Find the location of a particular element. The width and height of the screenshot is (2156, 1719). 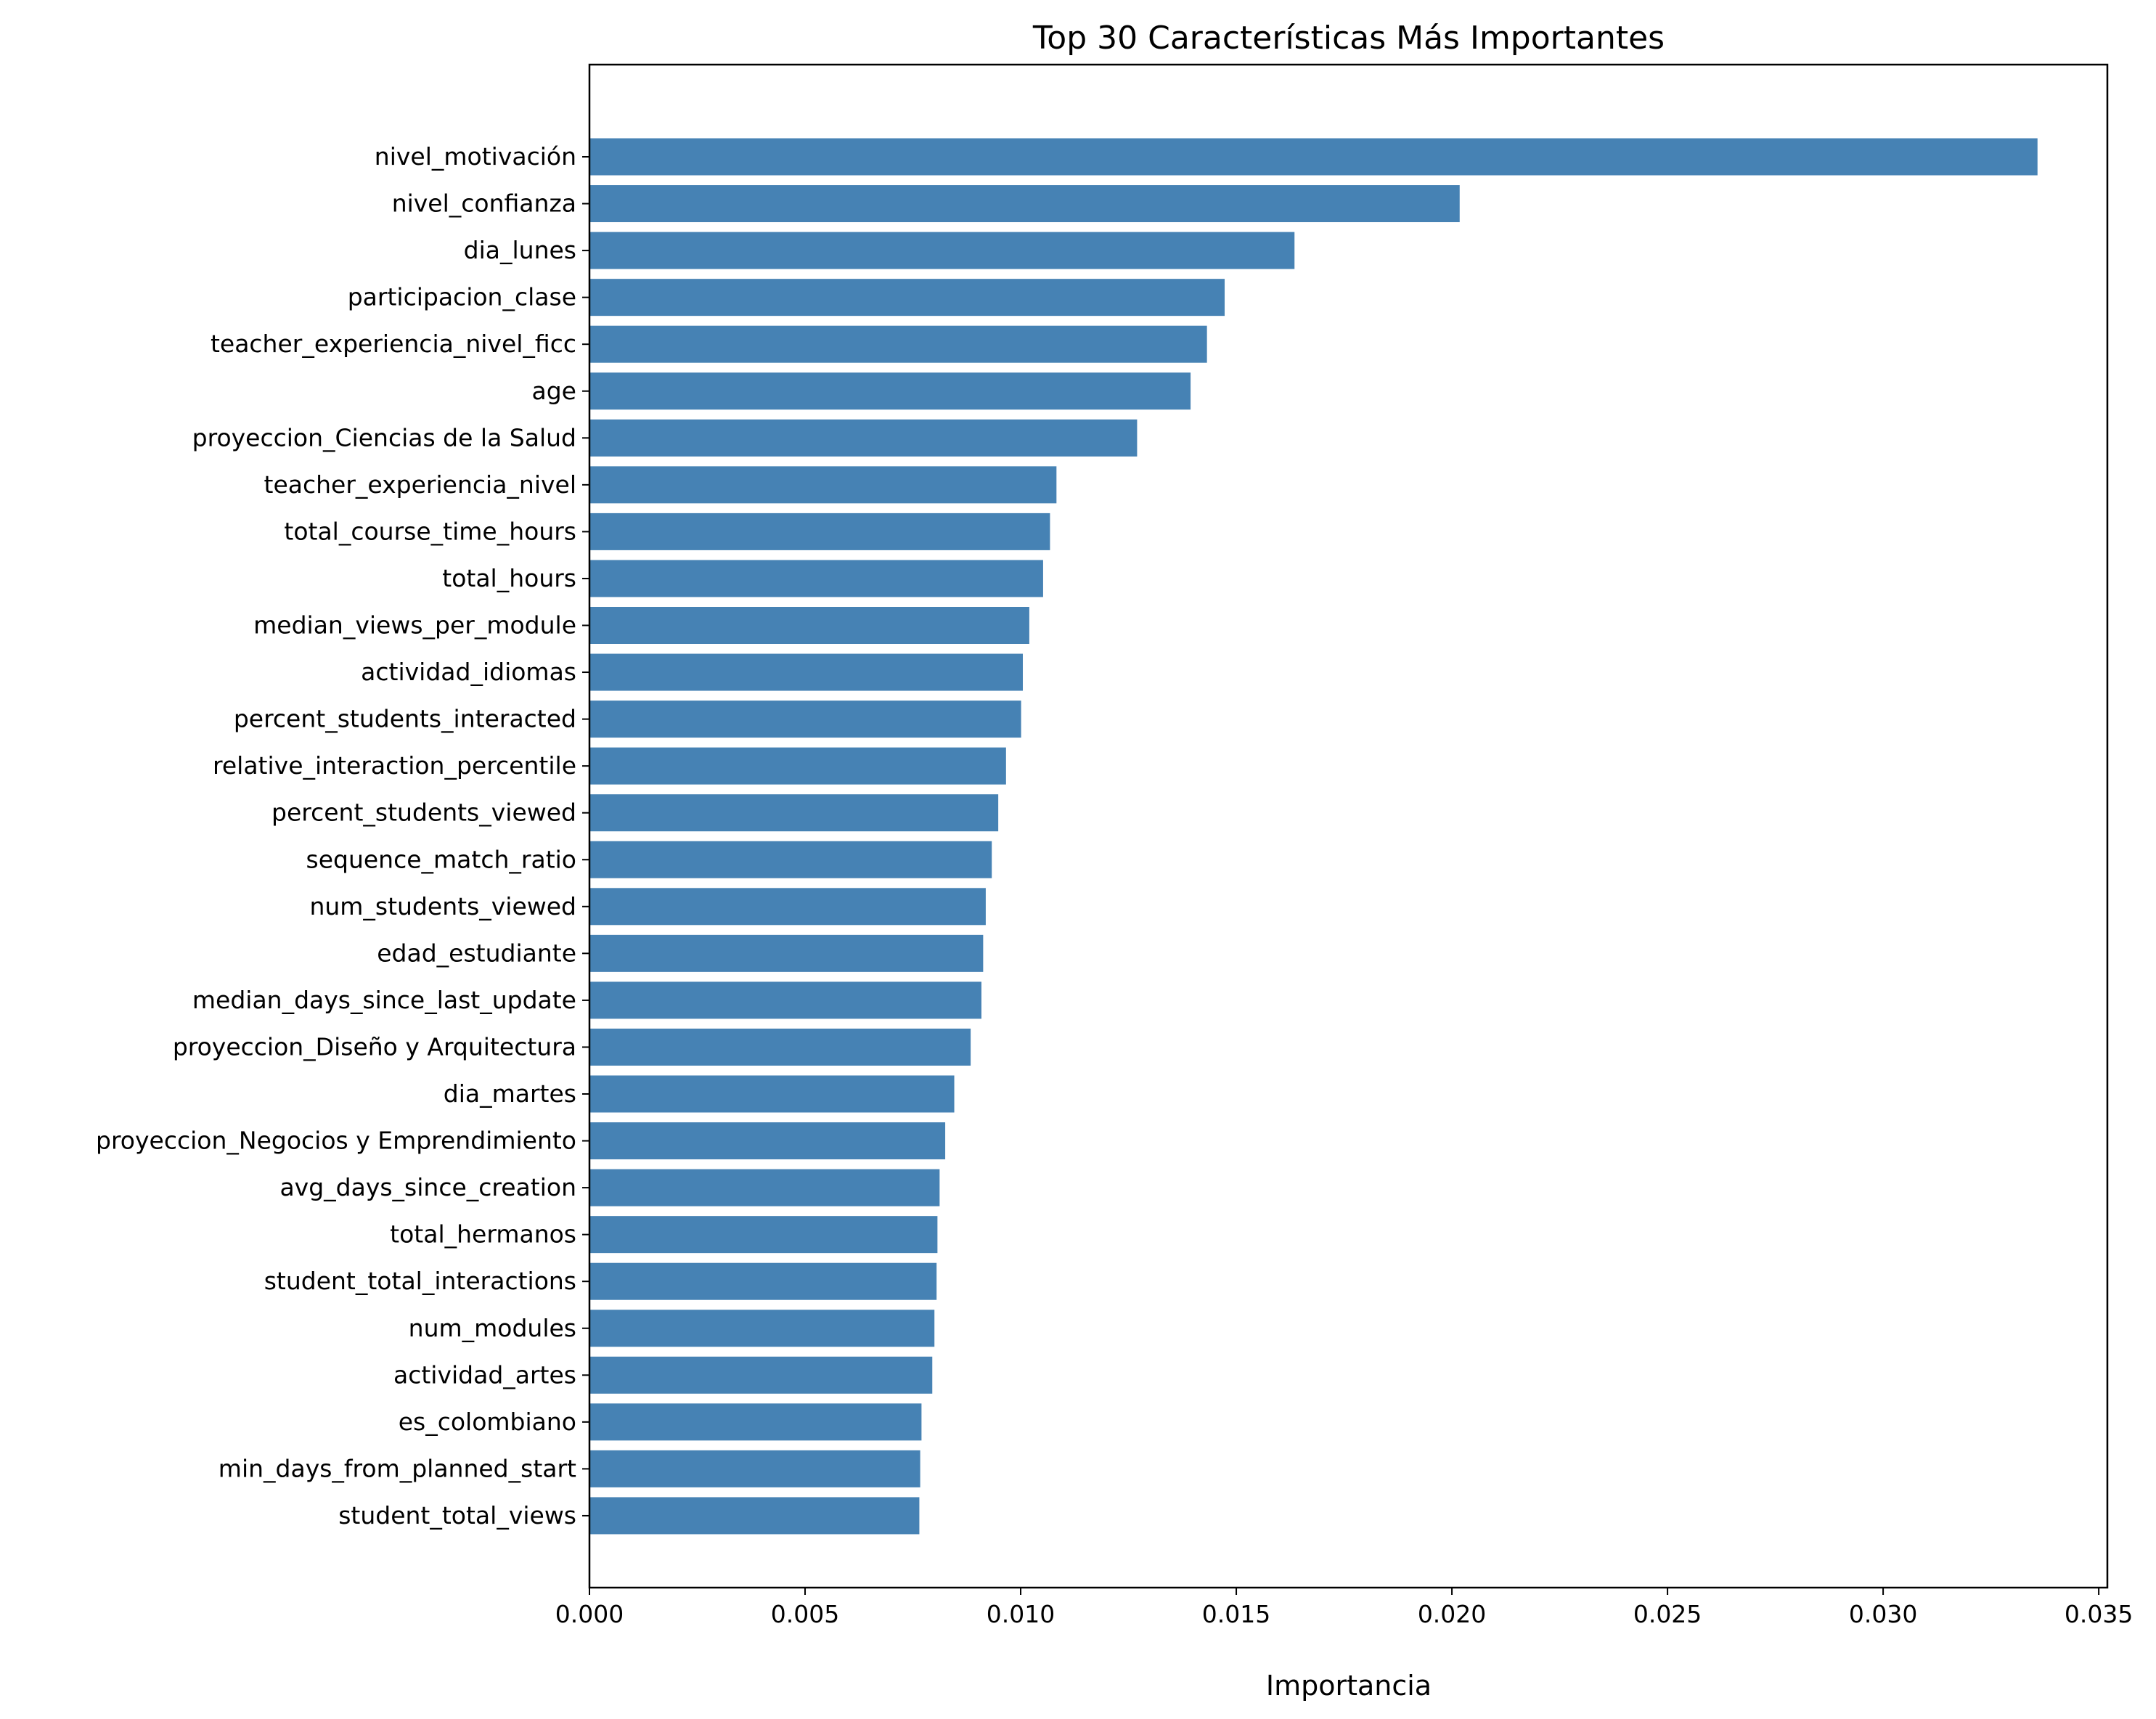

y-tick-label-11: actividad_idiomas is located at coordinates (469, 672).